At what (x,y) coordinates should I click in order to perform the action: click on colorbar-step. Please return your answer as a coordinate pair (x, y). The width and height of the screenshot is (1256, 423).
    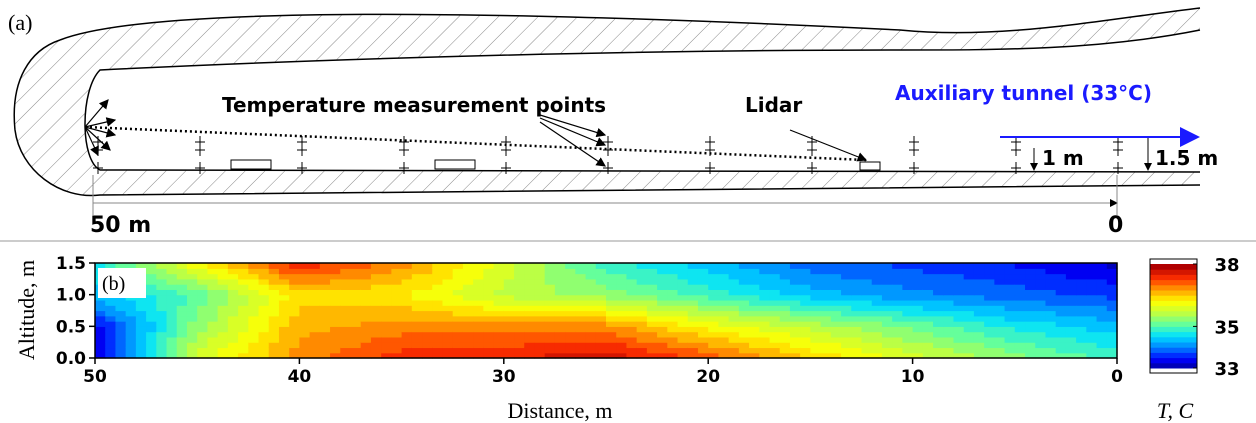
    Looking at the image, I should click on (1173, 308).